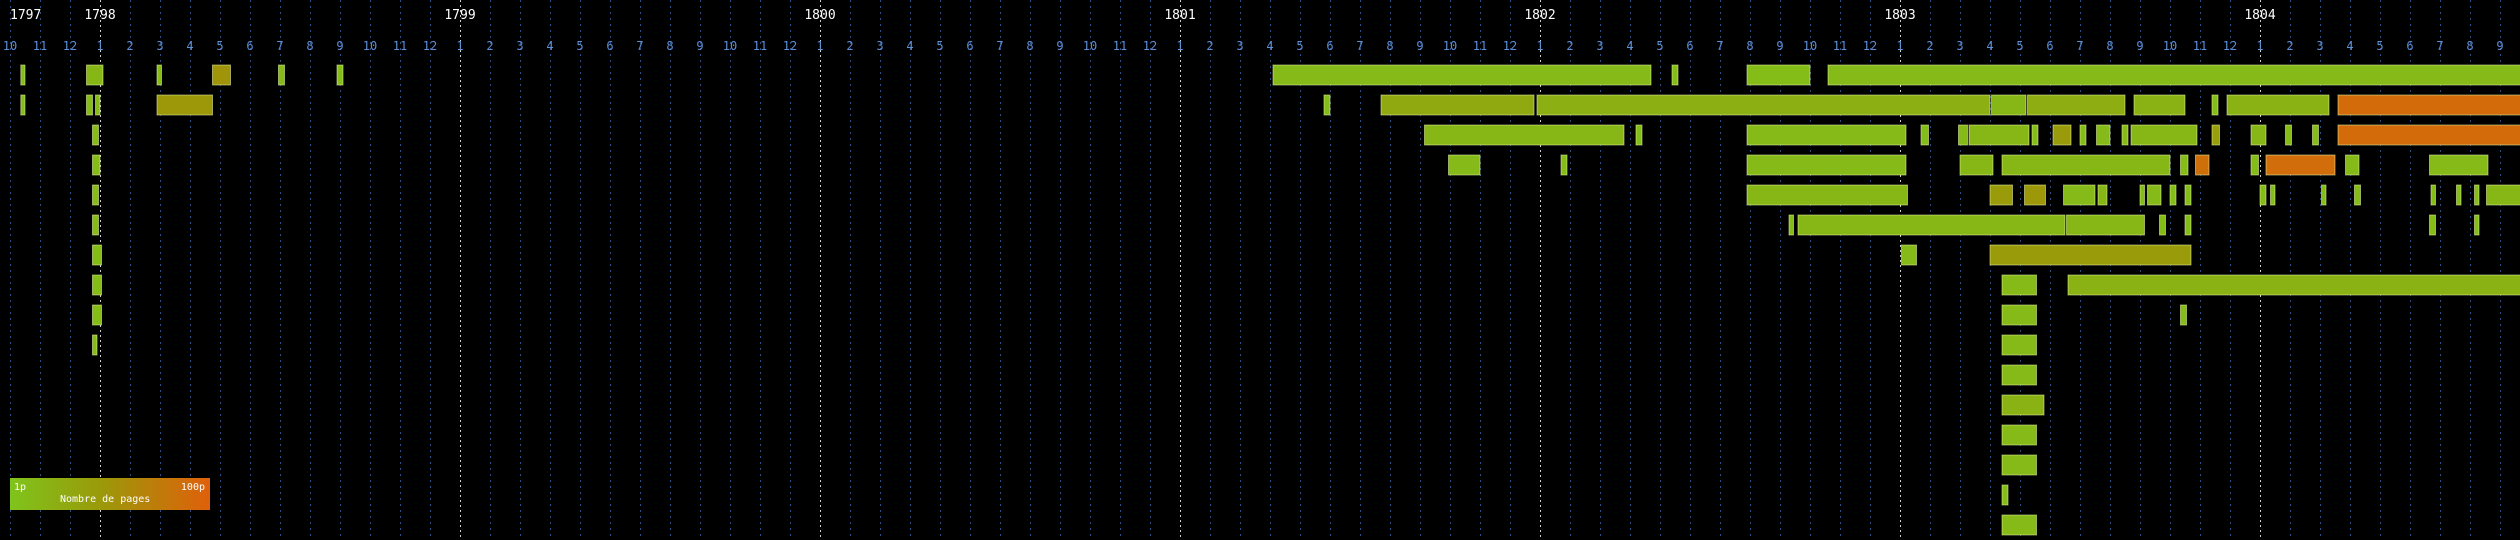  I want to click on legend-title: Nombre de pages, so click(105, 499).